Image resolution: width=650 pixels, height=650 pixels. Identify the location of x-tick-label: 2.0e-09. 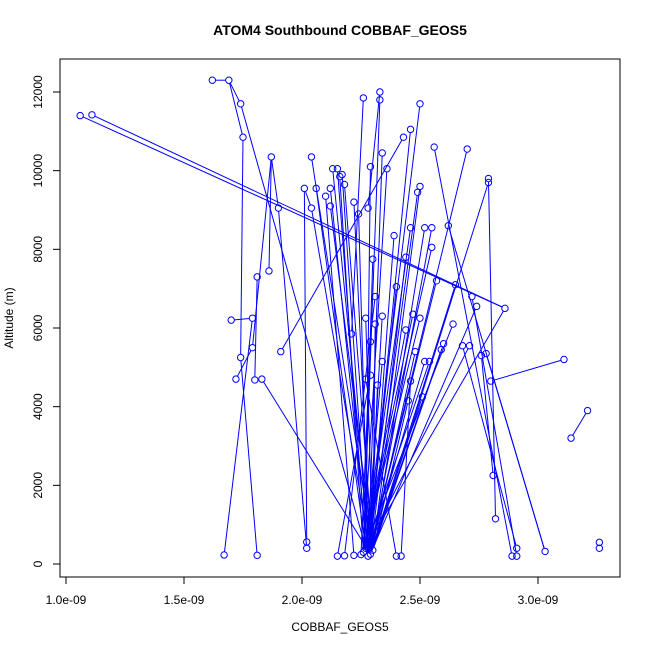
(302, 600).